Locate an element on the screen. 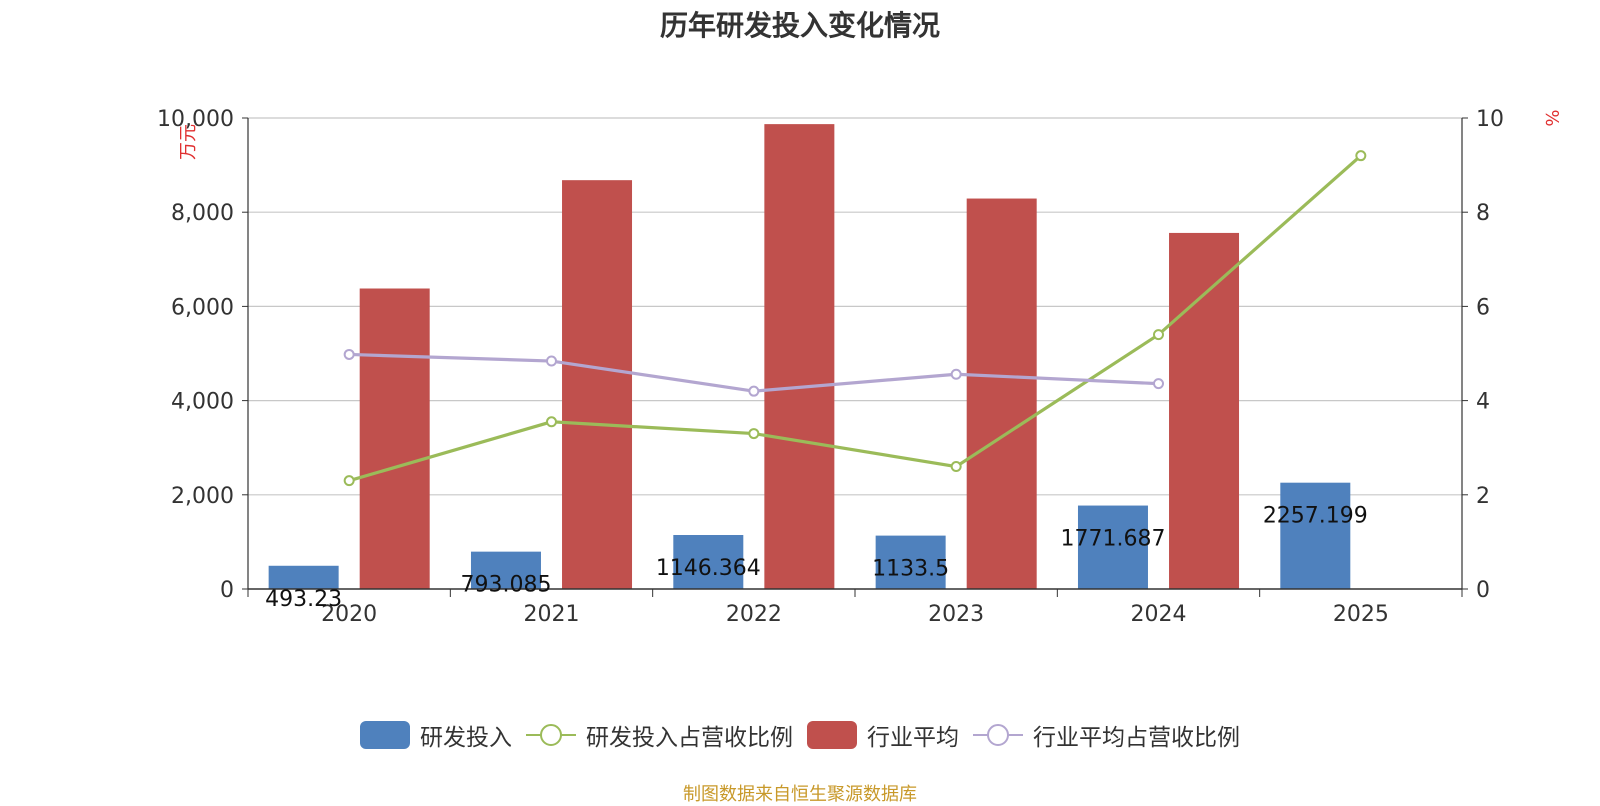 The width and height of the screenshot is (1600, 806). x-tick-label: 2020 is located at coordinates (349, 614).